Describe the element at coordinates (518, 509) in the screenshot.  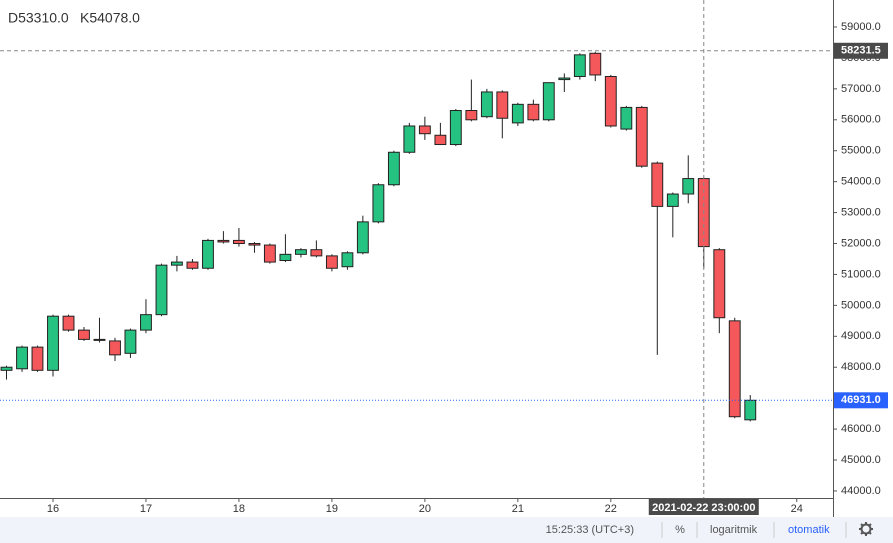
I see `x-tick-label: 21` at that location.